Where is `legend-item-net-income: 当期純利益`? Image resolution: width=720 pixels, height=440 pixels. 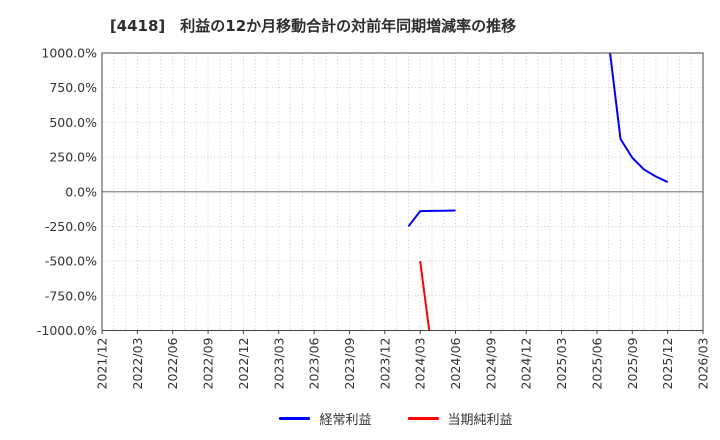
legend-item-net-income: 当期純利益 is located at coordinates (460, 418).